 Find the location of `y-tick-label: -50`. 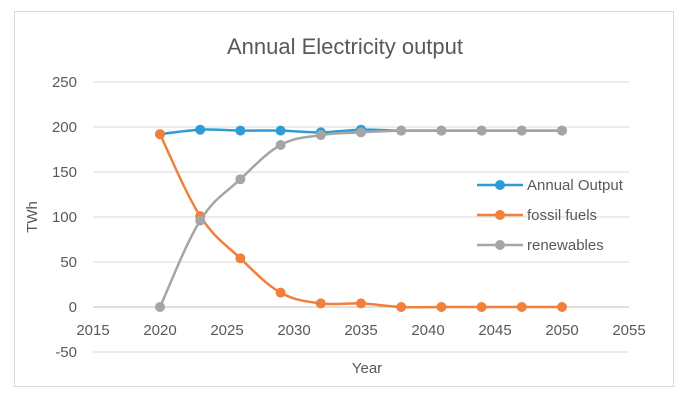

y-tick-label: -50 is located at coordinates (66, 352).